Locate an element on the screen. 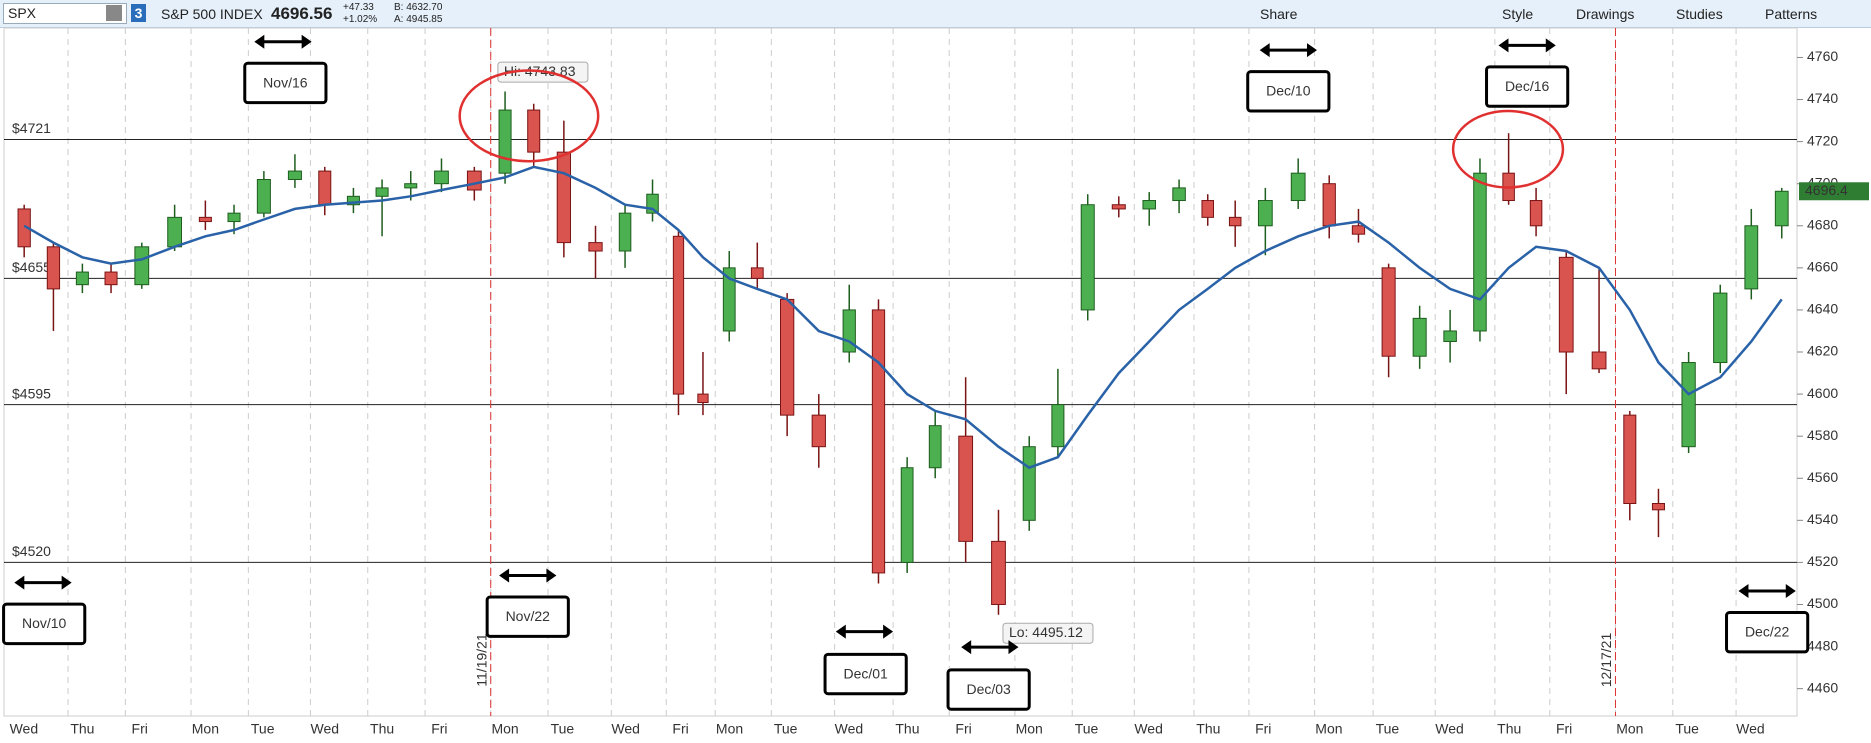 The width and height of the screenshot is (1871, 743). price-callout is located at coordinates (1048, 633).